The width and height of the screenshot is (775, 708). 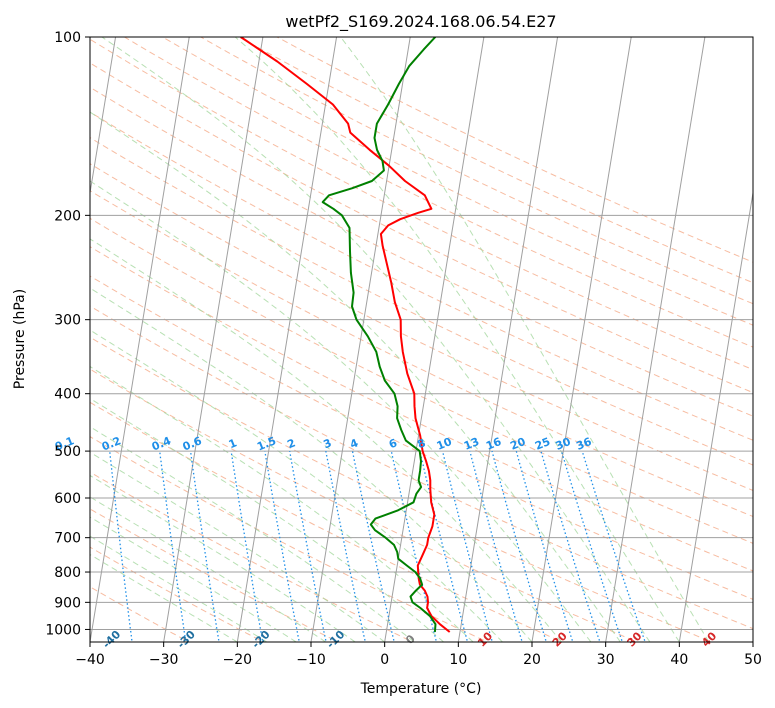 What do you see at coordinates (444, 444) in the screenshot?
I see `mixing-ratio-label: 10` at bounding box center [444, 444].